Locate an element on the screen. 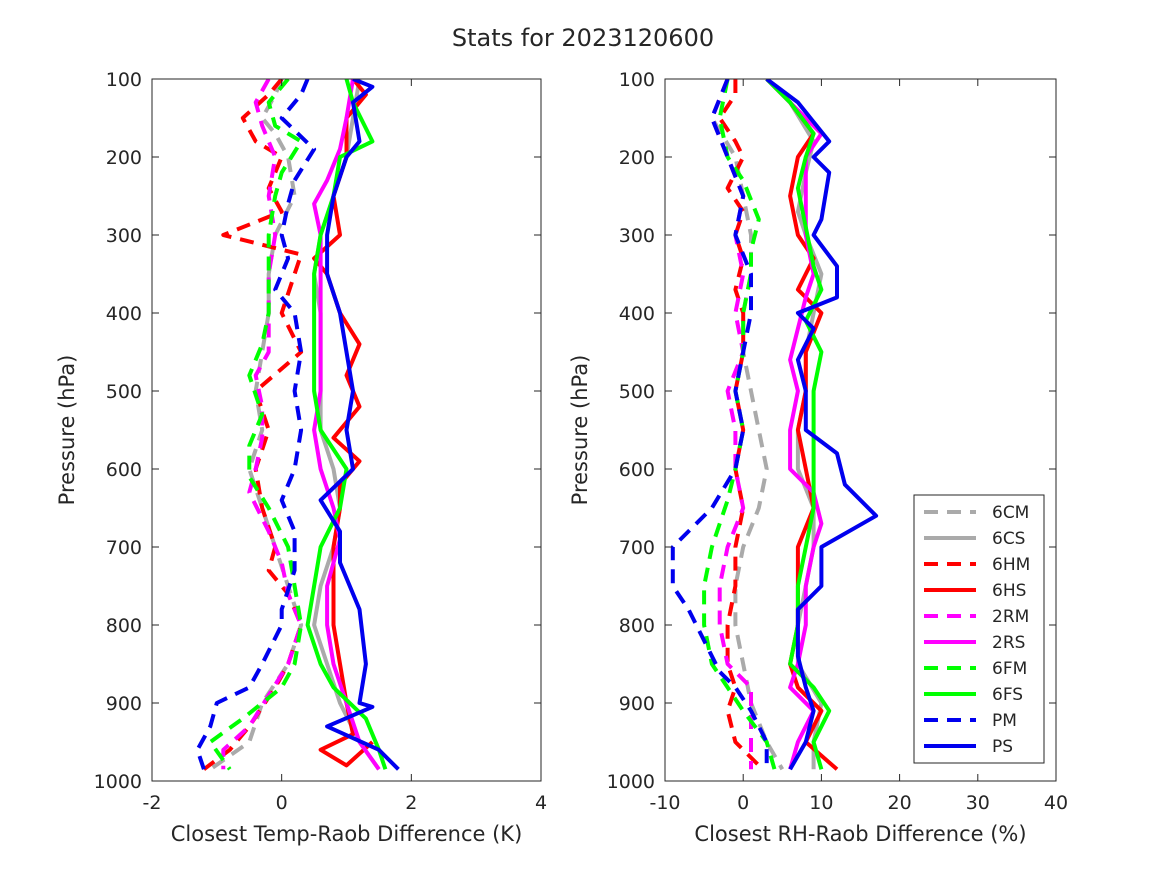  legend-label: 6CS is located at coordinates (1008, 539).